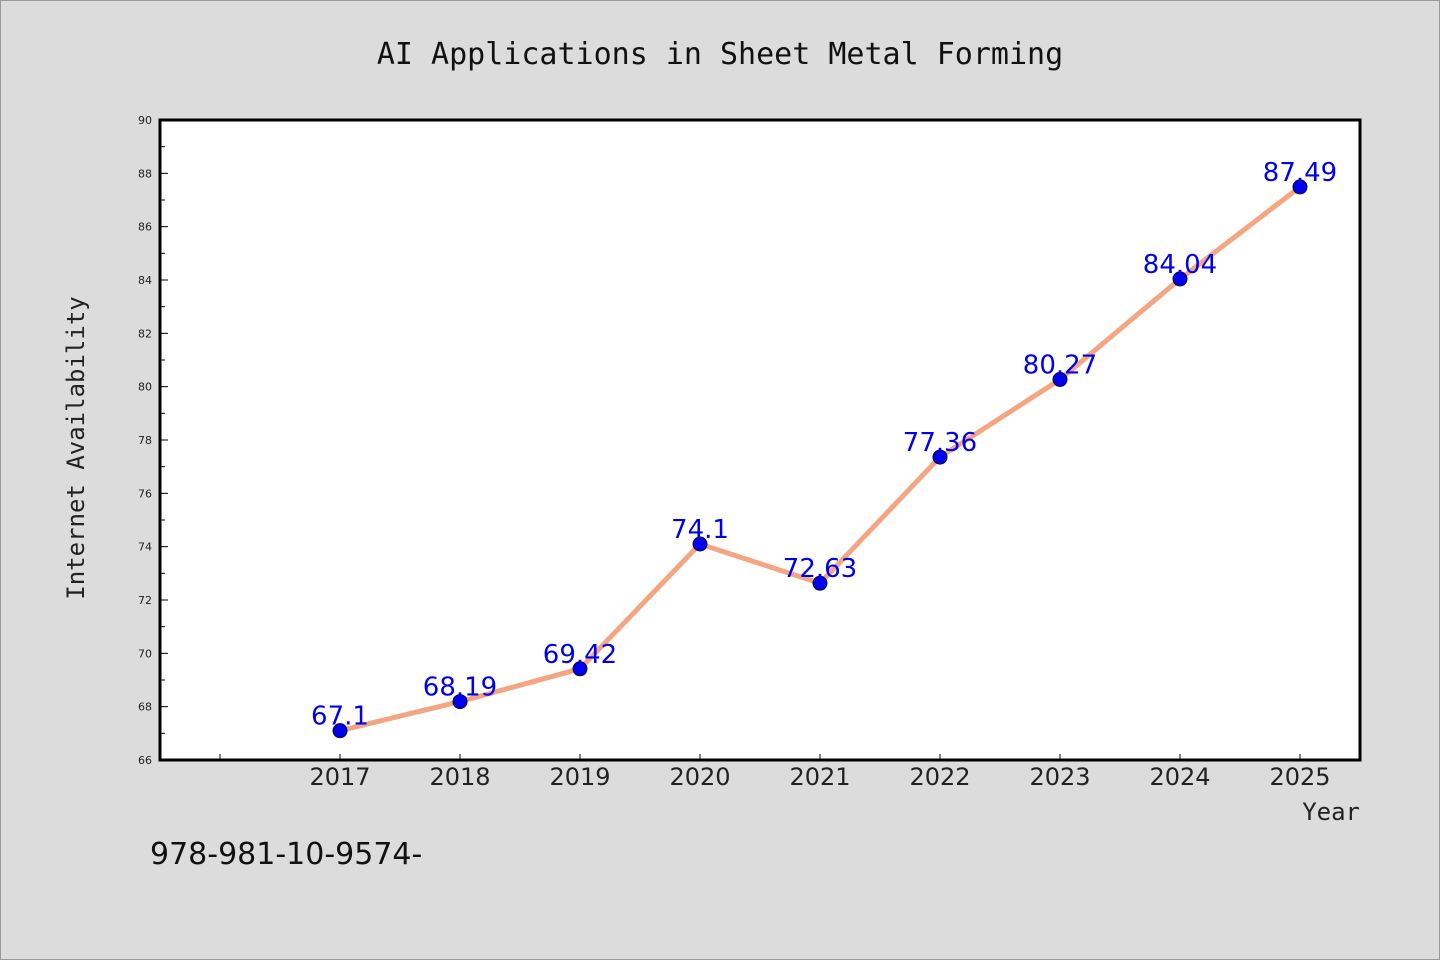  Describe the element at coordinates (153, 440) in the screenshot. I see `y-axis: 66 68 70 72 74 76 78 80 82 84 86 88 90` at that location.